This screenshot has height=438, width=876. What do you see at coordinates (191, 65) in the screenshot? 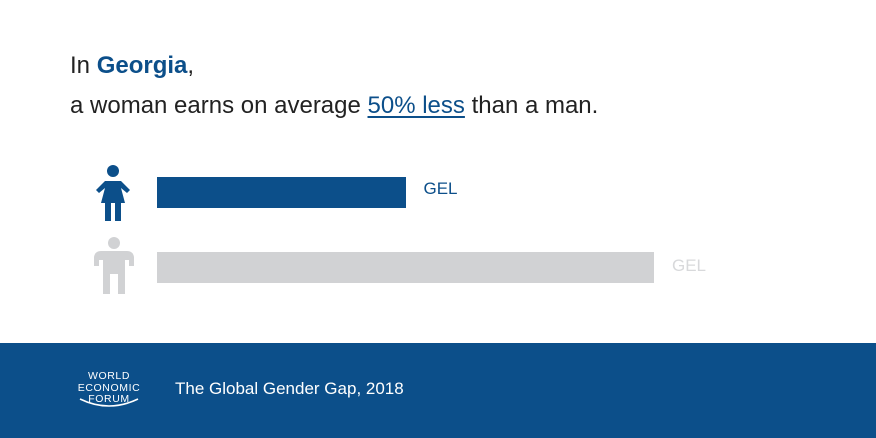
I see `headline-comma: ,` at bounding box center [191, 65].